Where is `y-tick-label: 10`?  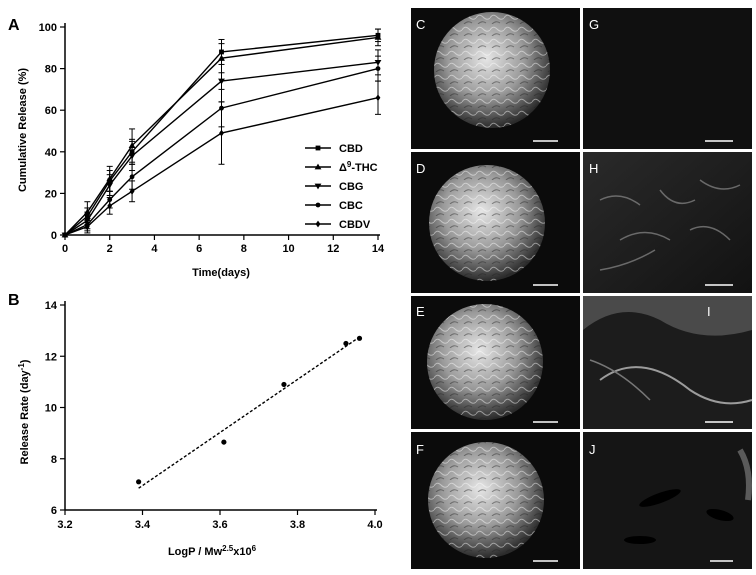 y-tick-label: 10 is located at coordinates (51, 409).